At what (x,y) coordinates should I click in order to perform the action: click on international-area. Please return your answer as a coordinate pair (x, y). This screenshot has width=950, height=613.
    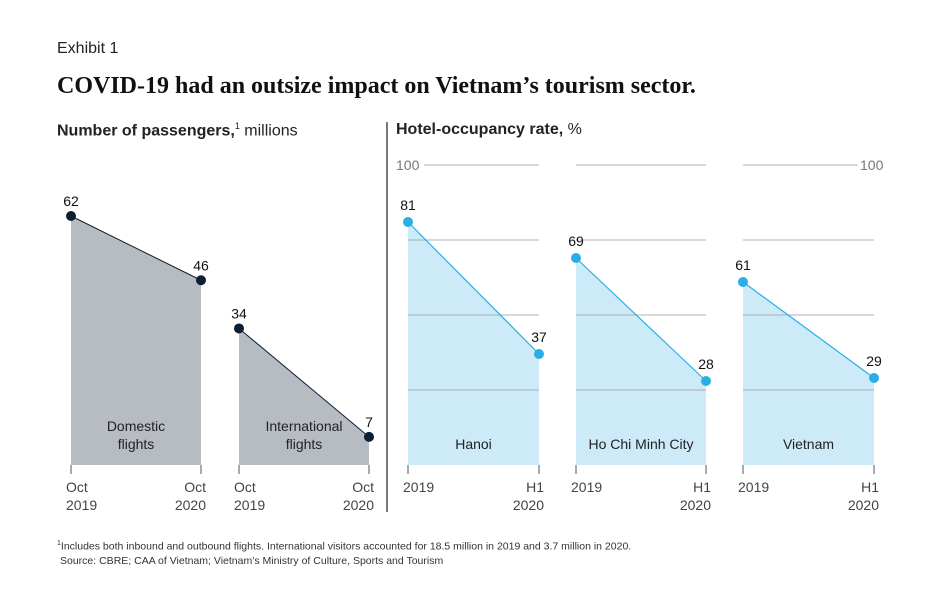
    Looking at the image, I should click on (304, 396).